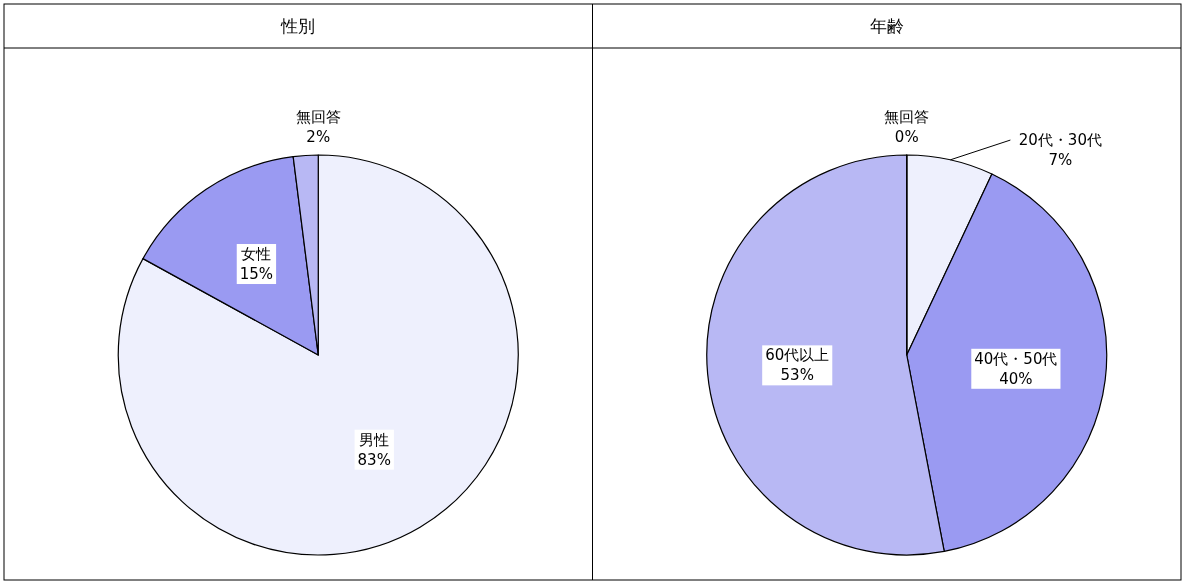 The width and height of the screenshot is (1186, 584). What do you see at coordinates (298, 26) in the screenshot?
I see `chart-title: 性別` at bounding box center [298, 26].